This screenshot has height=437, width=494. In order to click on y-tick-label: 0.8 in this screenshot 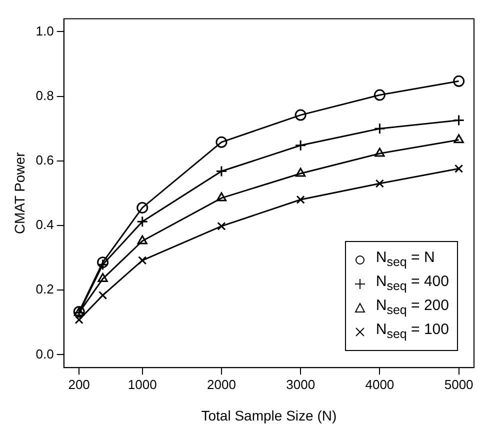, I will do `click(45, 95)`.